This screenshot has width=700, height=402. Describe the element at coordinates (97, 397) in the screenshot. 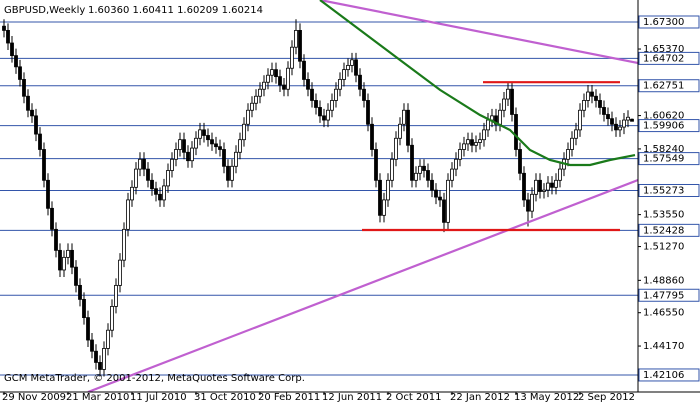

I see `x-tick-label: 21 Mar 2010` at that location.